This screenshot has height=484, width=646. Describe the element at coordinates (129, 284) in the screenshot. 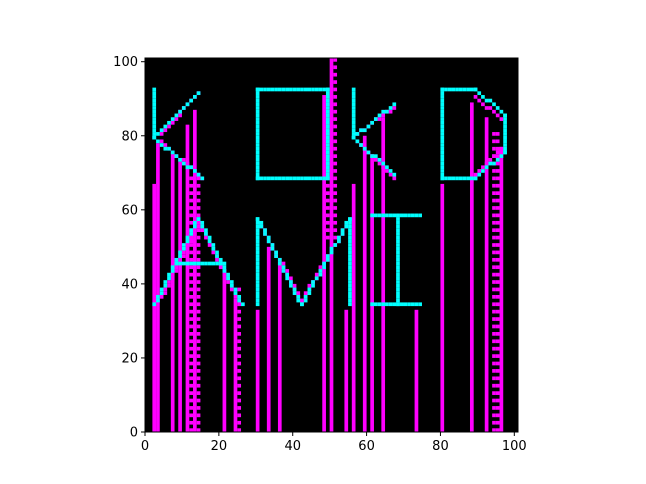

I see `y-tick-label-40: 40` at that location.